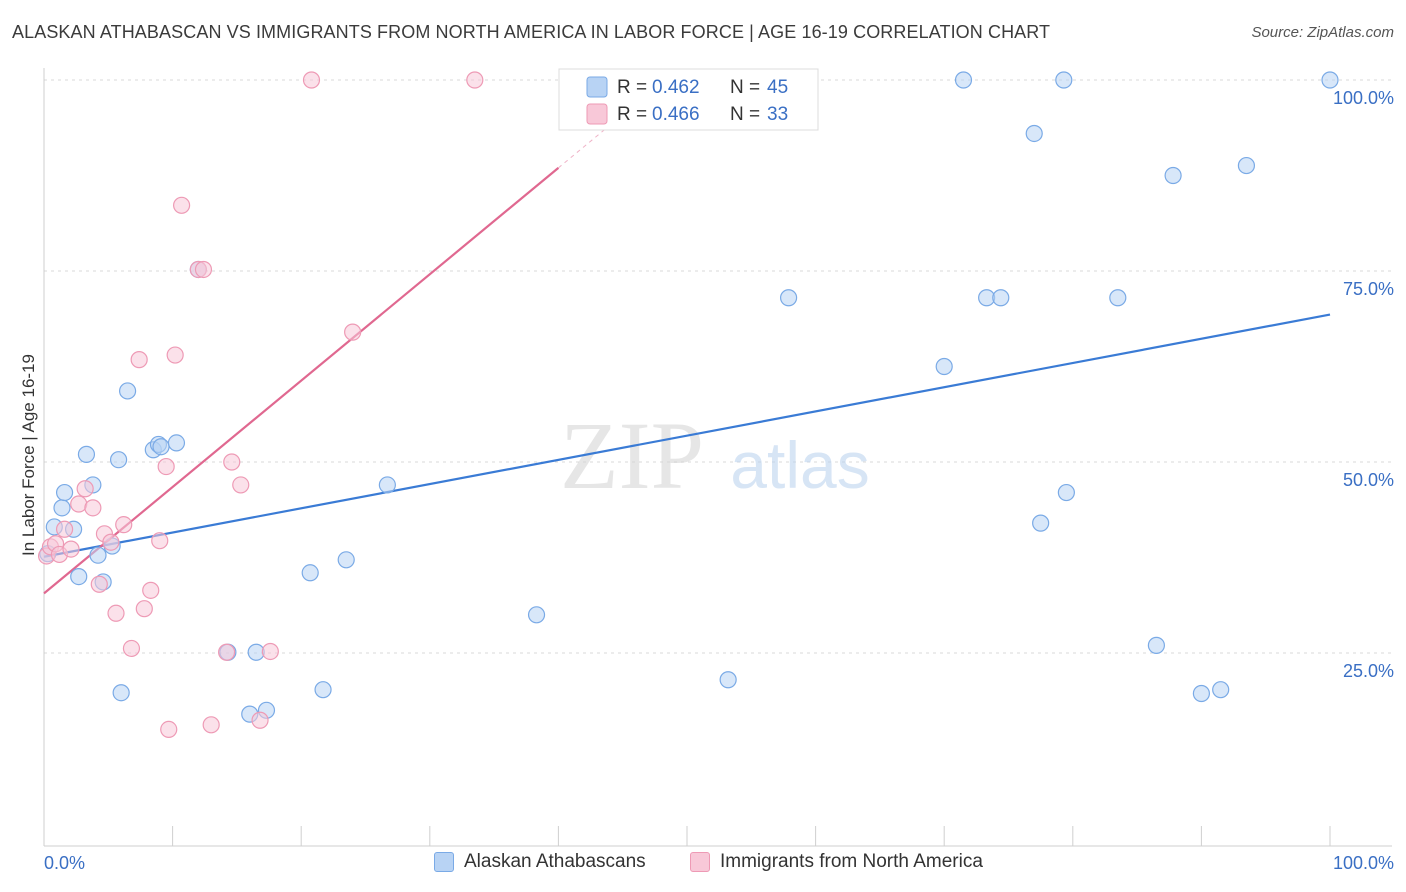 The height and width of the screenshot is (892, 1406). Describe the element at coordinates (777, 87) in the screenshot. I see `legend-n-value: 45` at that location.